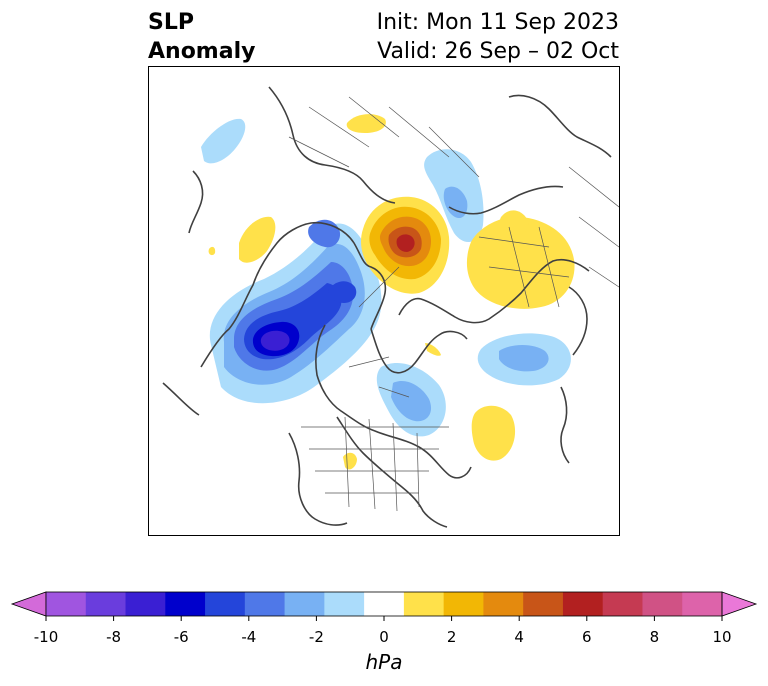 This screenshot has height=686, width=768. What do you see at coordinates (451, 637) in the screenshot?
I see `colorbar-tick-label: 2` at bounding box center [451, 637].